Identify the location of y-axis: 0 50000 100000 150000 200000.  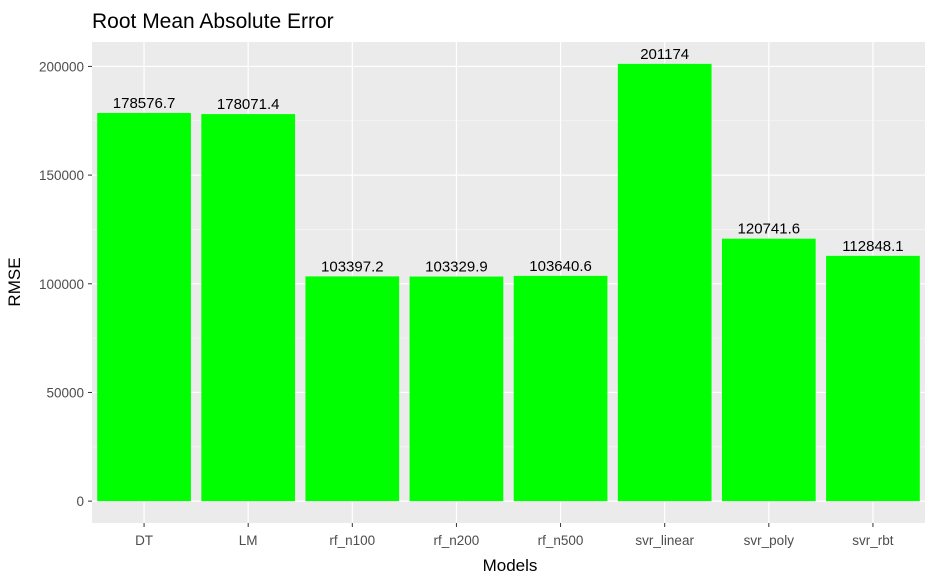
(65, 284).